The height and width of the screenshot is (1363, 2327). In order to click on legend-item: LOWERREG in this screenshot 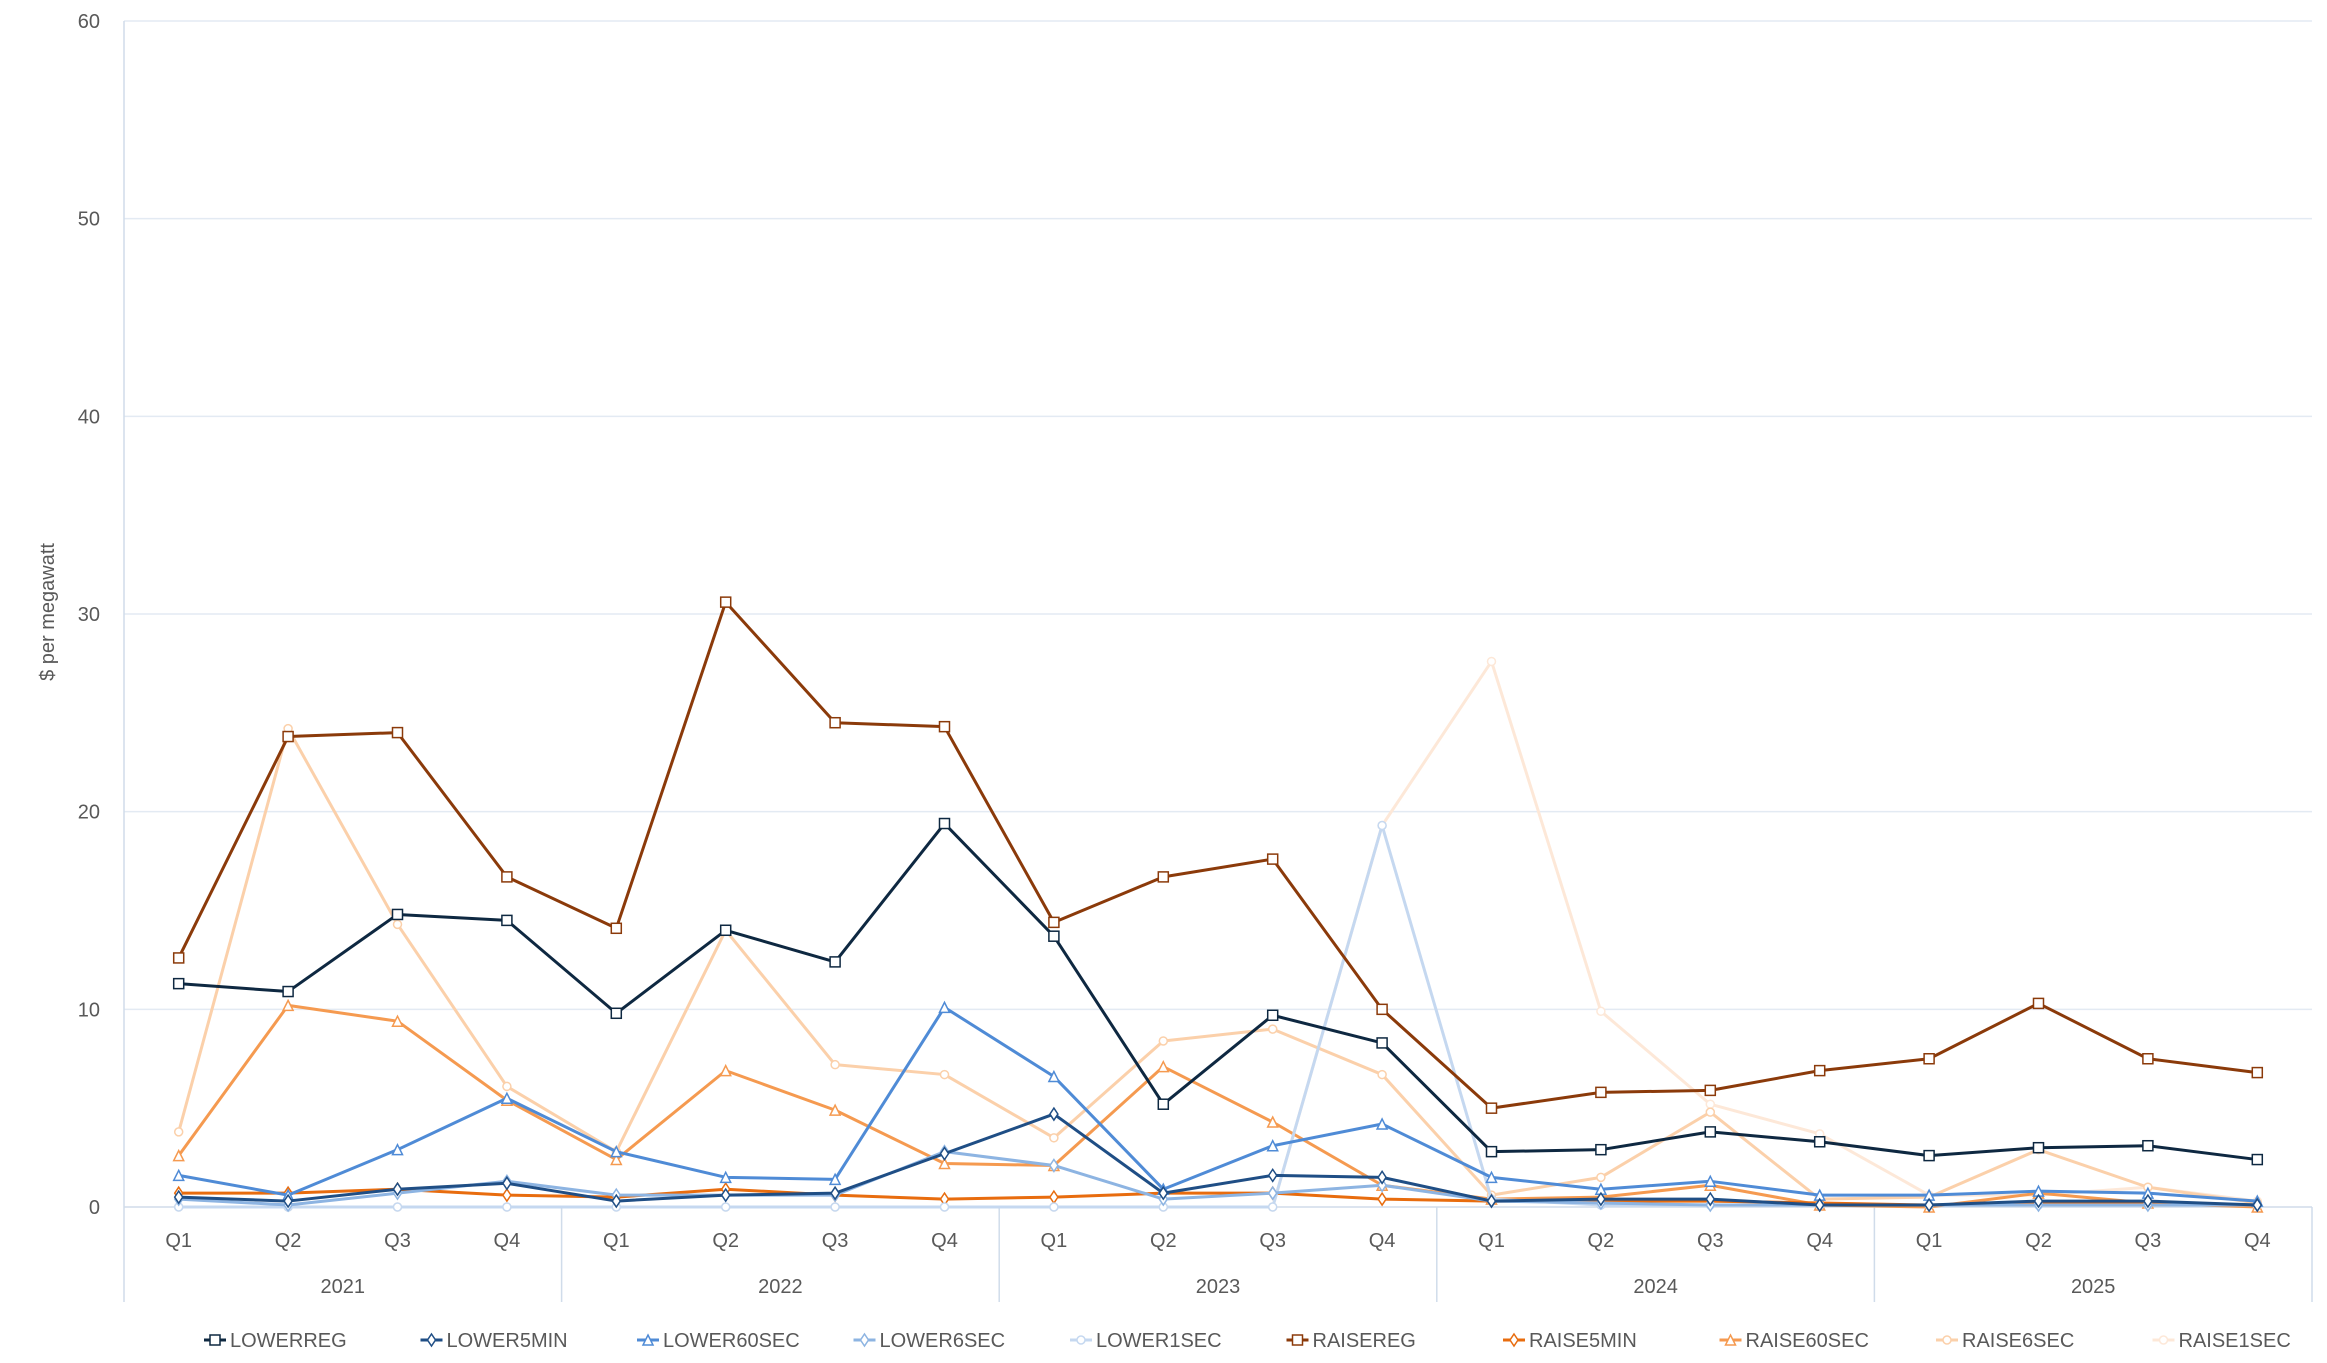, I will do `click(275, 1341)`.